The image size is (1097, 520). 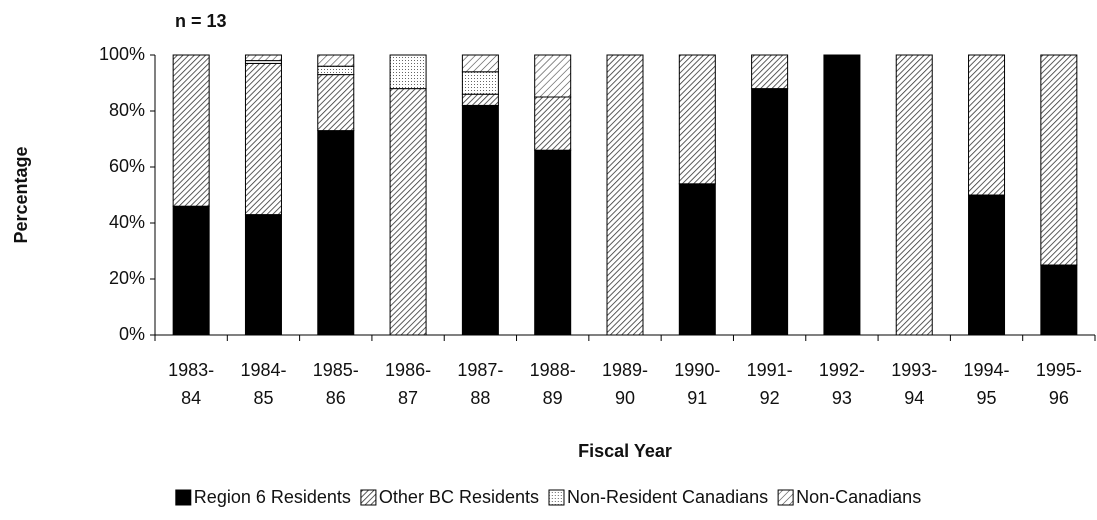 What do you see at coordinates (914, 384) in the screenshot?
I see `x-tick-label: 1993-94` at bounding box center [914, 384].